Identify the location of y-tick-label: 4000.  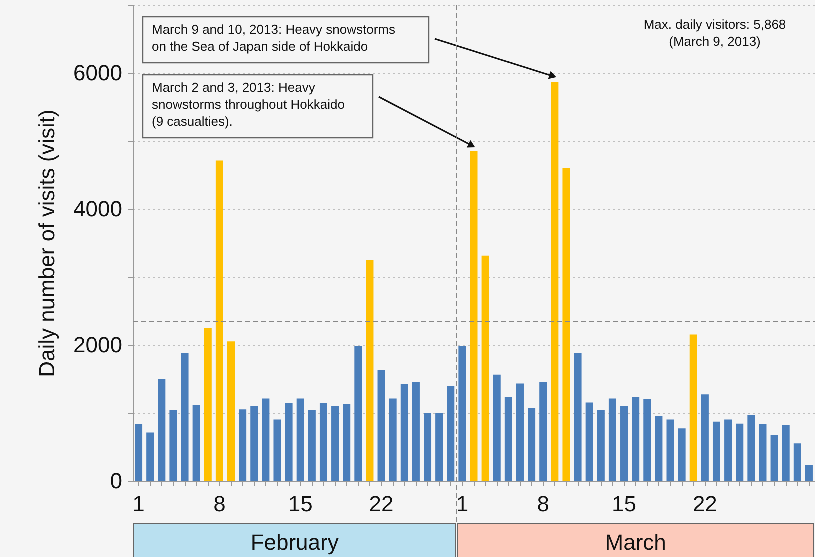
(98, 209).